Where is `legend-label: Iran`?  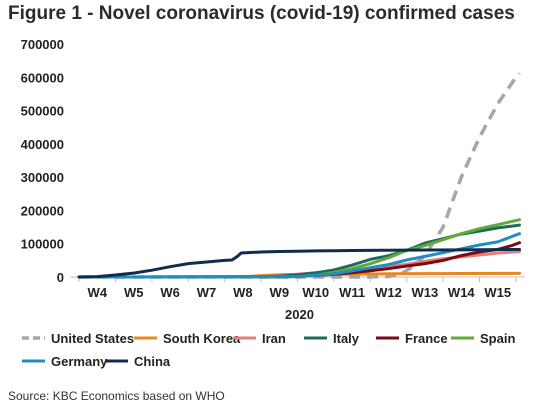
legend-label: Iran is located at coordinates (274, 338).